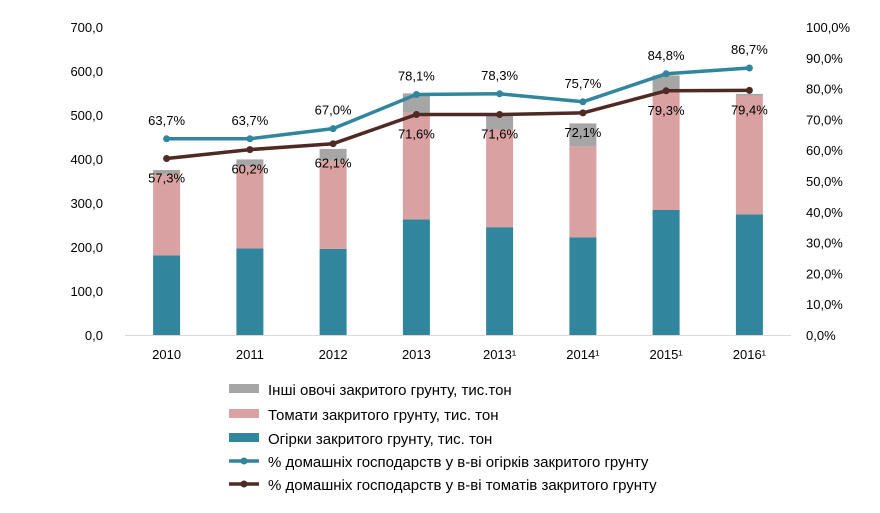 This screenshot has height=513, width=880. What do you see at coordinates (86, 27) in the screenshot?
I see `y-left-tick-label: 700,0` at bounding box center [86, 27].